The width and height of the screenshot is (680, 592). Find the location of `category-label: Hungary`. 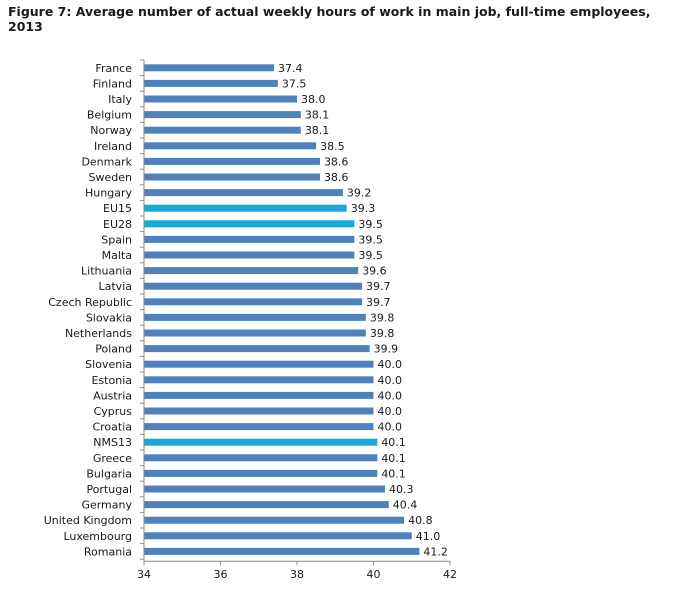

category-label: Hungary is located at coordinates (108, 193).